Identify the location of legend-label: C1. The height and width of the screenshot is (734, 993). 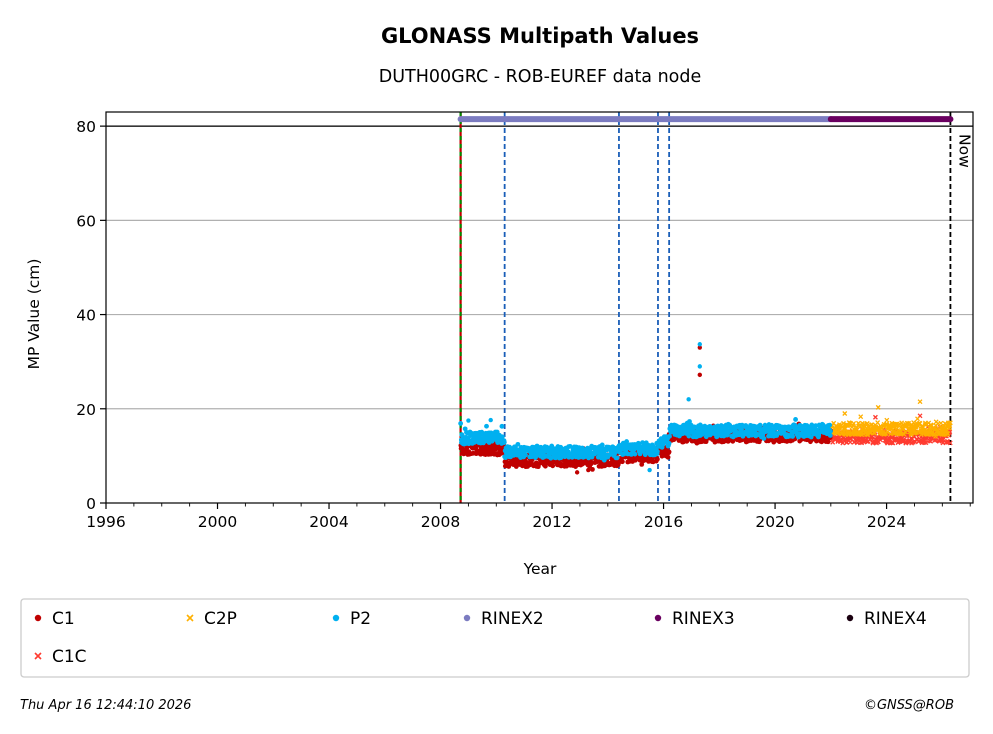
(63, 619).